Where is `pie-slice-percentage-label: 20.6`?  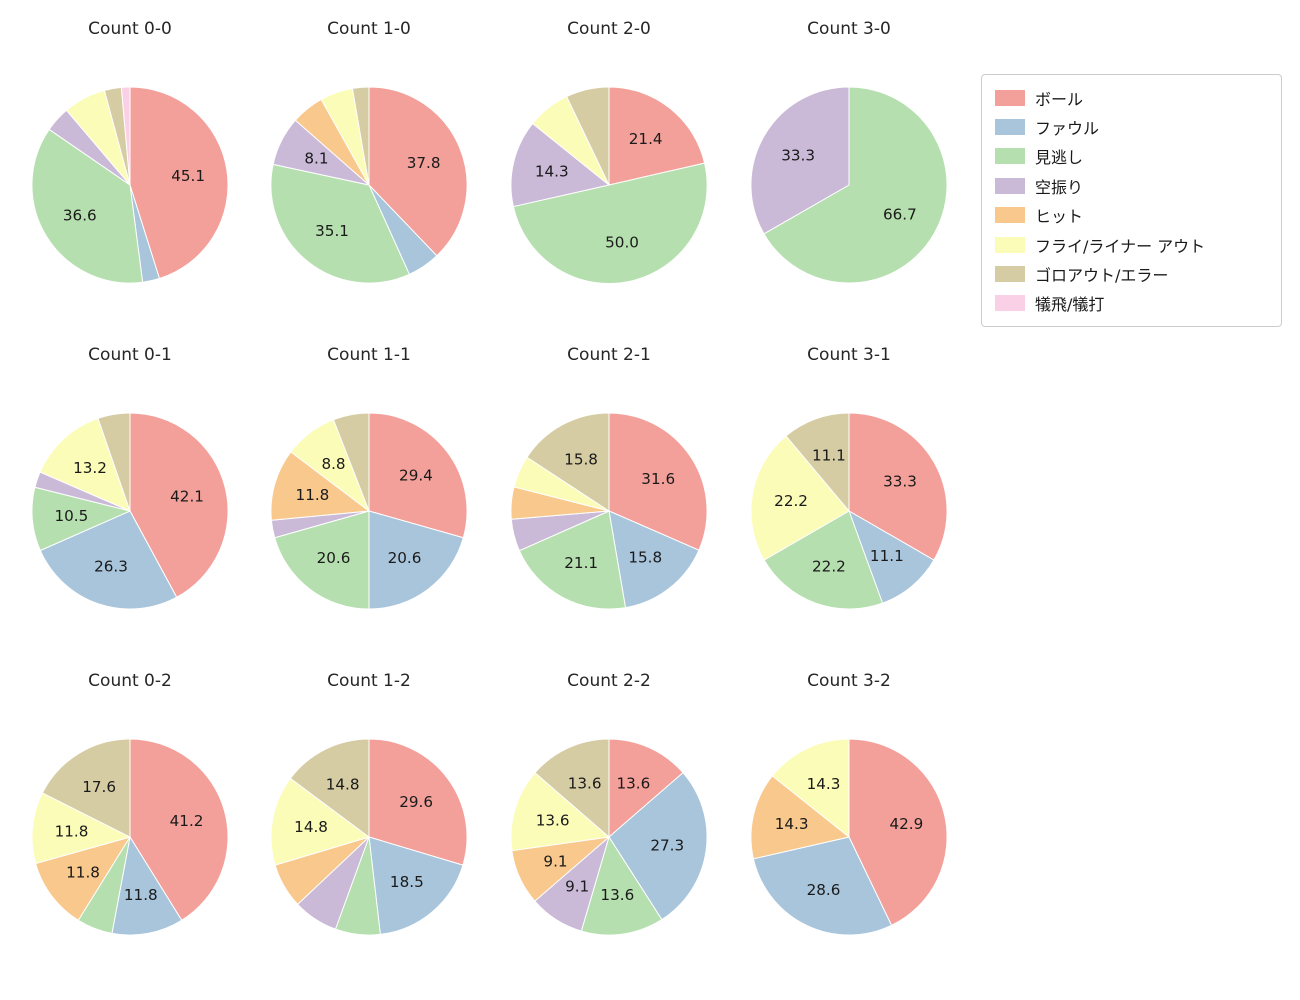
pie-slice-percentage-label: 20.6 is located at coordinates (334, 558).